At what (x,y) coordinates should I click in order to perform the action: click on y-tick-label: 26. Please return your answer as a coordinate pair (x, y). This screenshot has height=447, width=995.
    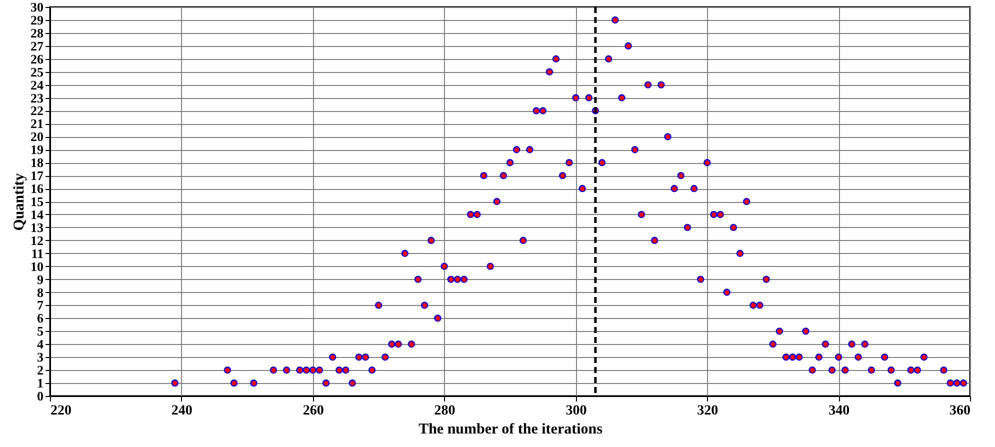
    Looking at the image, I should click on (37, 58).